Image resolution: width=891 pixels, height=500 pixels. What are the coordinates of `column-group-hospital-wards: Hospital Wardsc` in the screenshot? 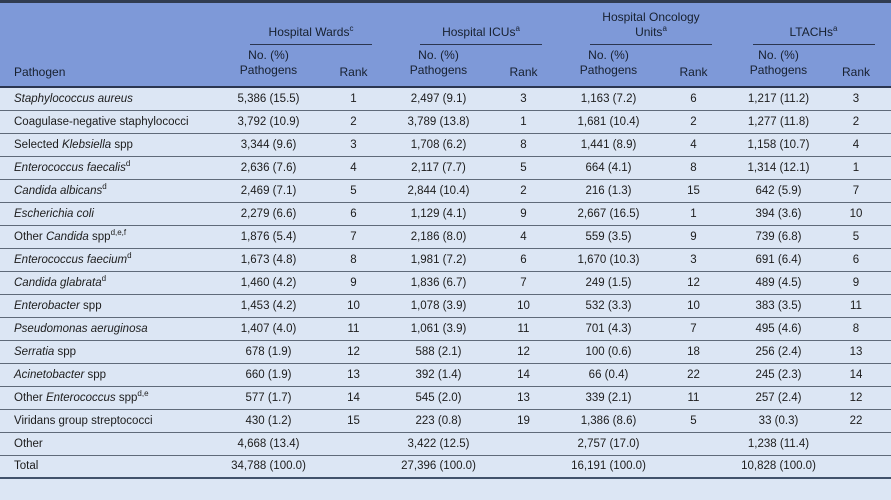 It's located at (311, 24).